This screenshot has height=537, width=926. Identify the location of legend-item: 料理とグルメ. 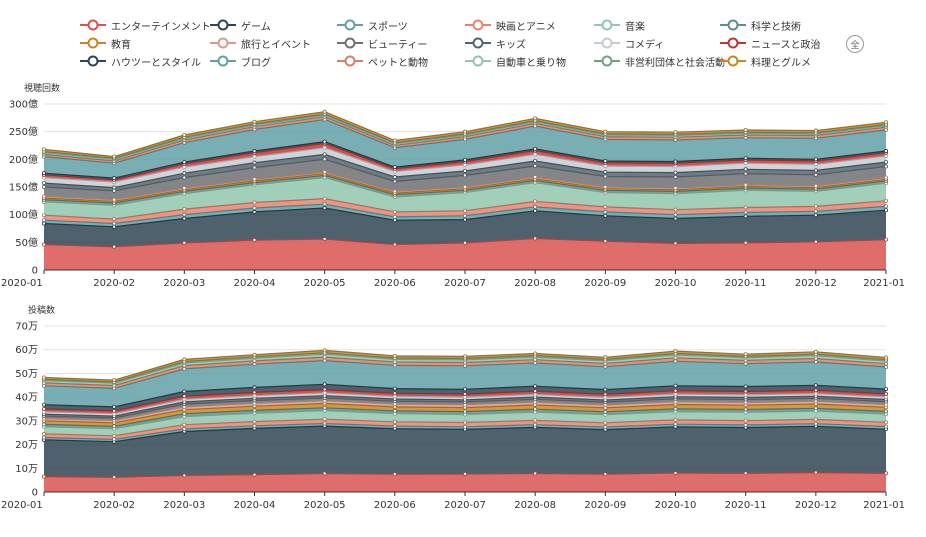
(765, 61).